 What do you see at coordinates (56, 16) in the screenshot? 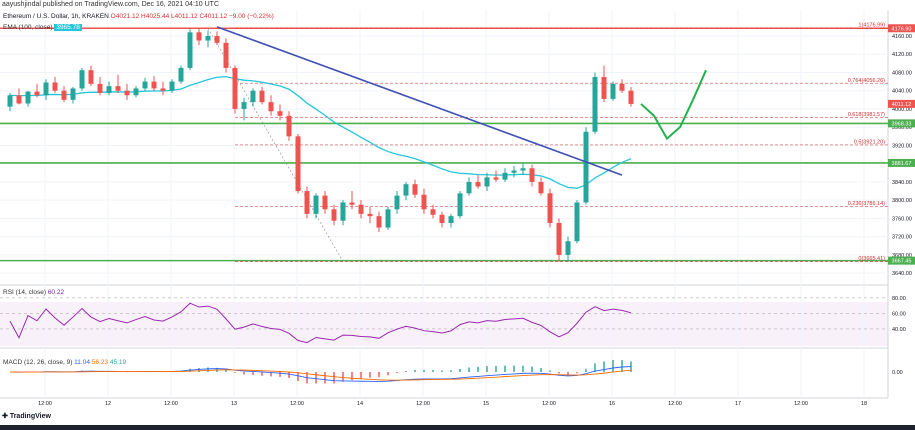
I see `symbol-label: Ethereum / U.S. Dollar, 1h, KRAKEN` at bounding box center [56, 16].